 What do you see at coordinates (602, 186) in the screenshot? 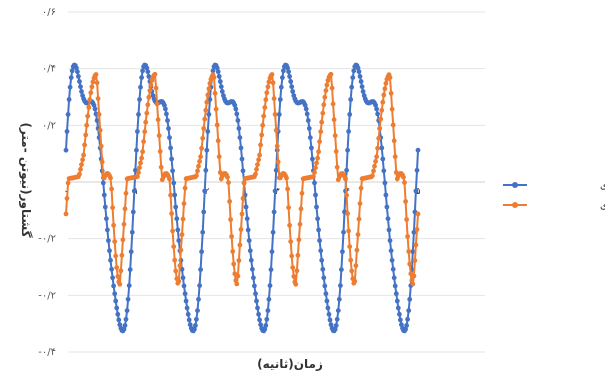
I see `legend-label: مدل دو باله ای` at bounding box center [602, 186].